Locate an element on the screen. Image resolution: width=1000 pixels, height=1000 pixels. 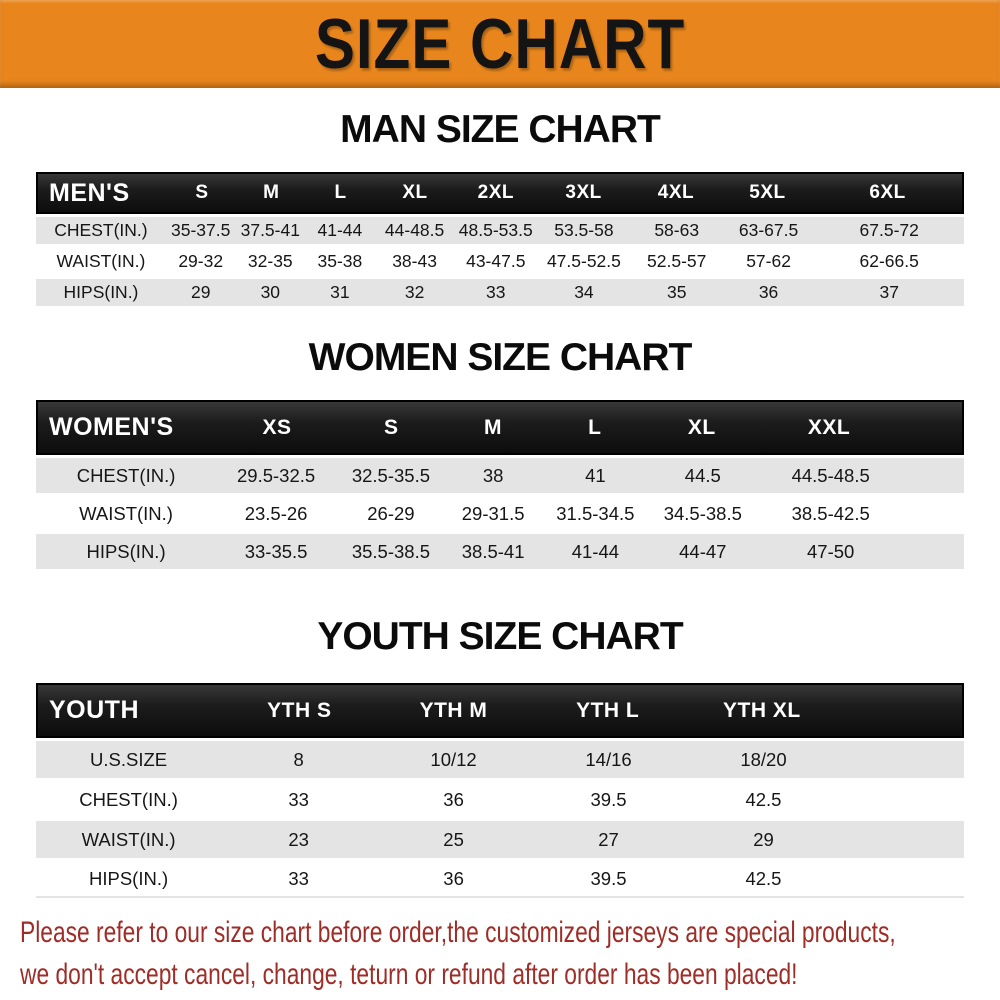
table-cell: 53.5-58 is located at coordinates (584, 230).